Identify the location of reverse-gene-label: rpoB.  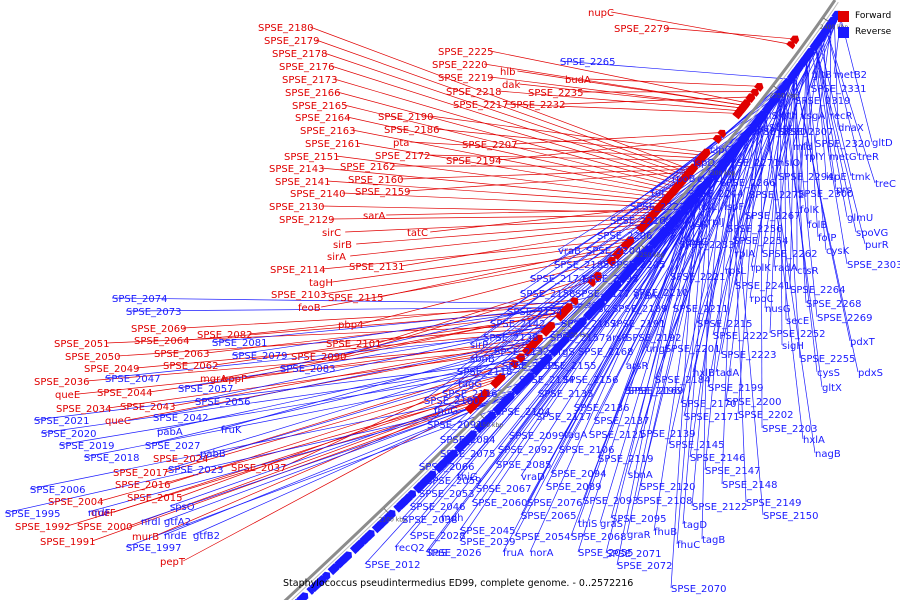
(684, 179).